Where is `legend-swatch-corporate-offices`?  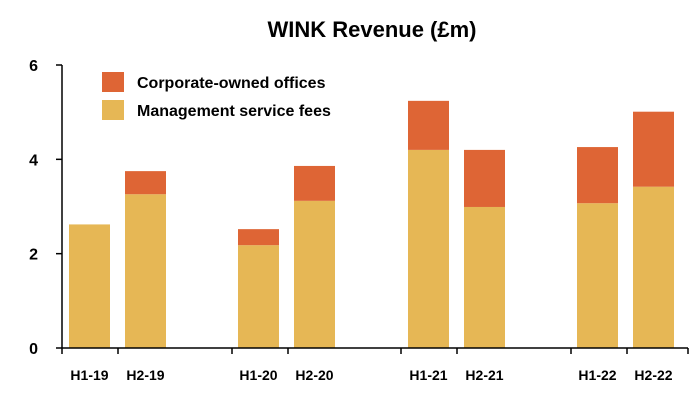 legend-swatch-corporate-offices is located at coordinates (113, 82).